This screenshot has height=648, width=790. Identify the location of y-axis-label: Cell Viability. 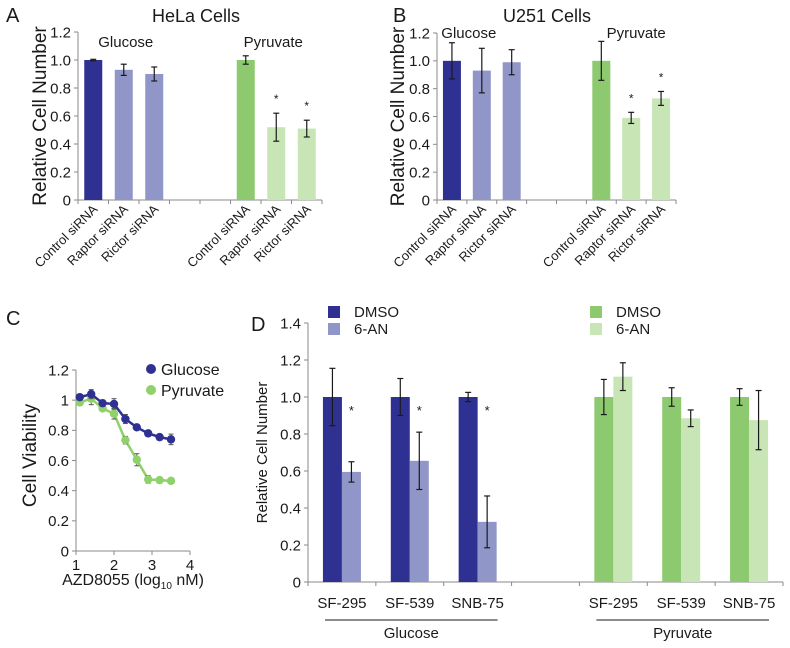
(30, 455).